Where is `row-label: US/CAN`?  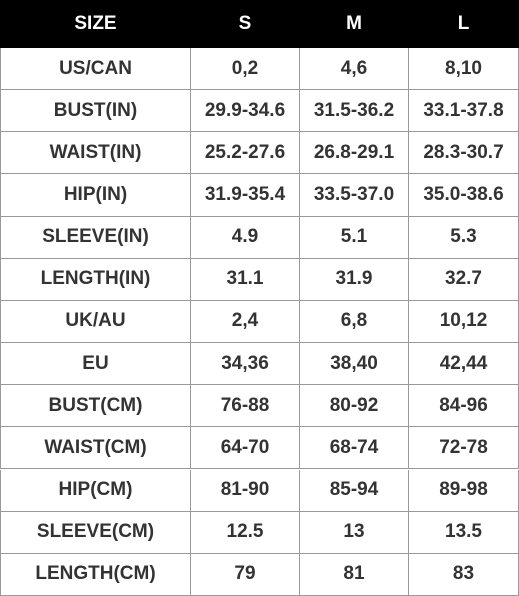
row-label: US/CAN is located at coordinates (95, 69).